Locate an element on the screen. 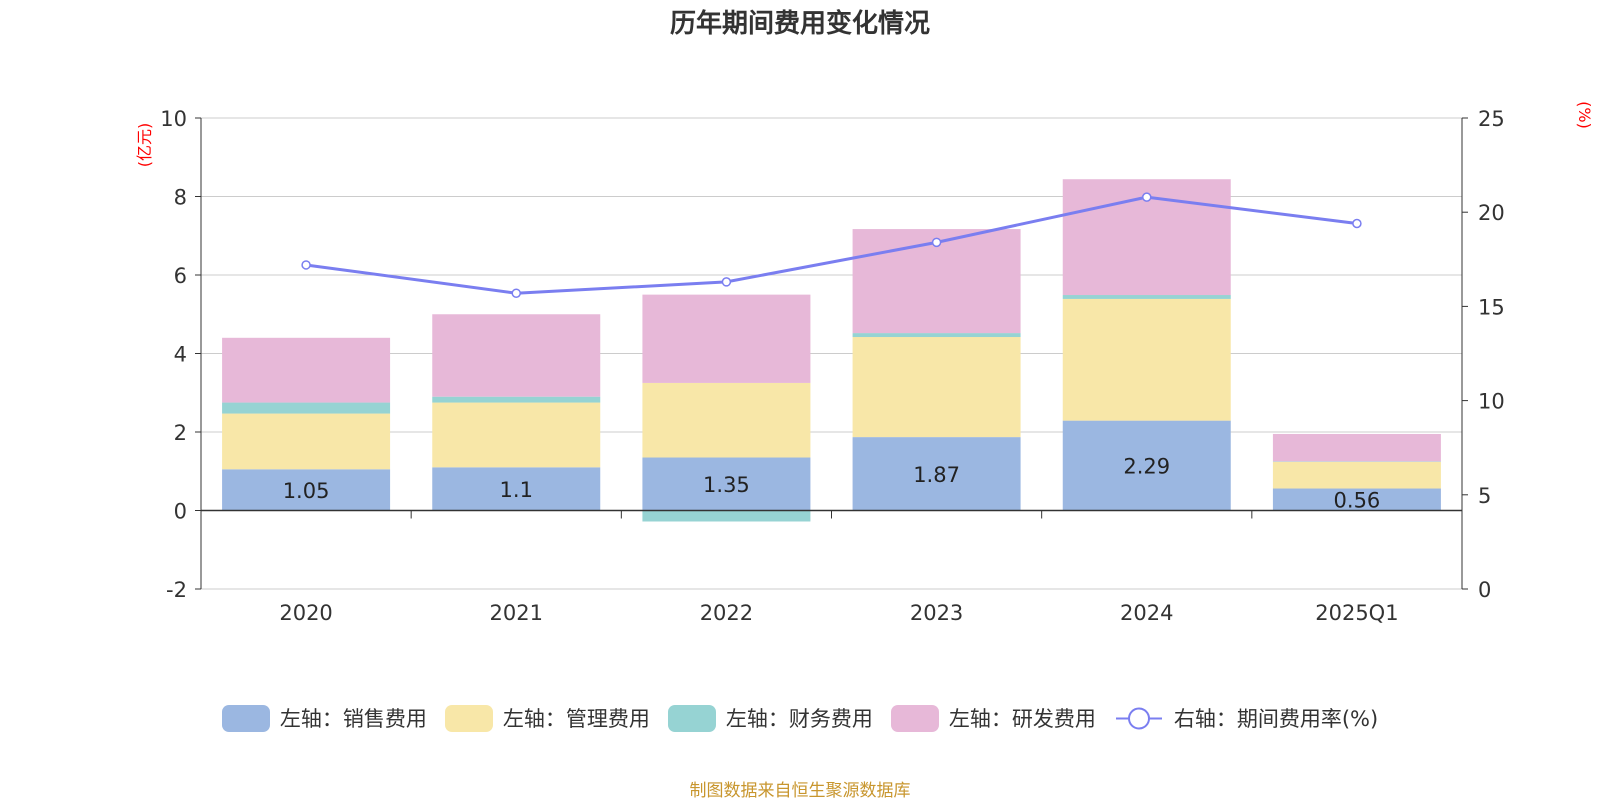  legend-label-rnd: 左轴：研发费用 is located at coordinates (1022, 718).